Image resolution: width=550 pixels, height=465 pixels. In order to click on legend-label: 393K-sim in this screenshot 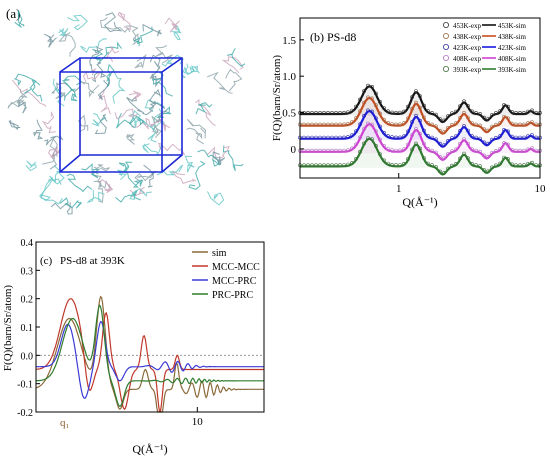, I will do `click(512, 70)`.